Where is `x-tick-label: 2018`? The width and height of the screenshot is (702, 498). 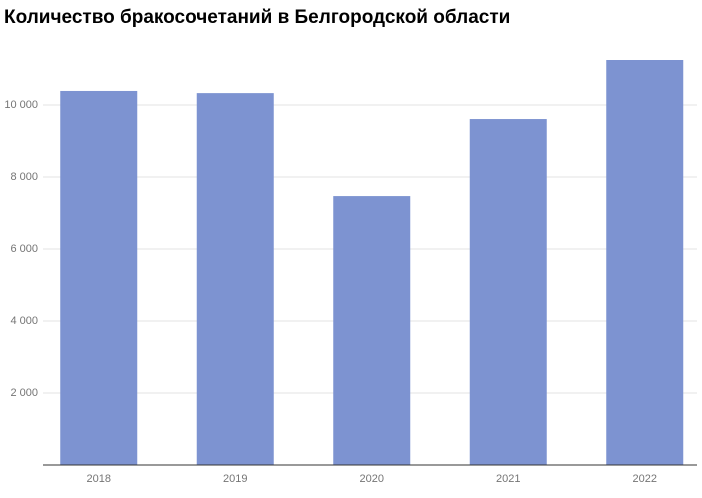 x-tick-label: 2018 is located at coordinates (99, 479).